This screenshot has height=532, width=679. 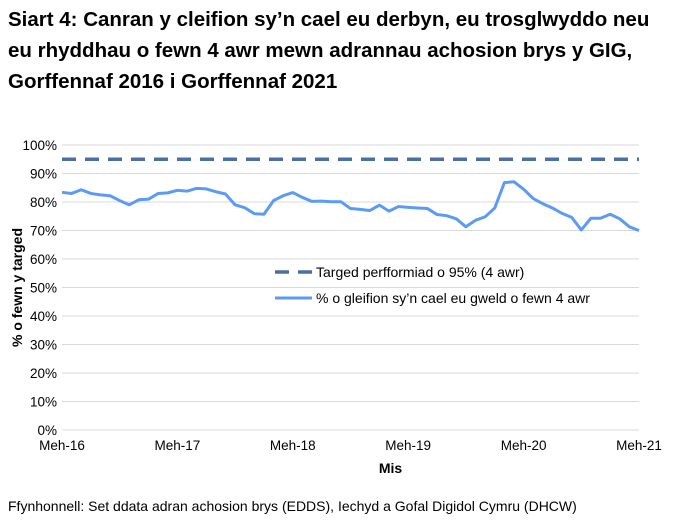 I want to click on x-tick-label: Meh-18, so click(x=293, y=445).